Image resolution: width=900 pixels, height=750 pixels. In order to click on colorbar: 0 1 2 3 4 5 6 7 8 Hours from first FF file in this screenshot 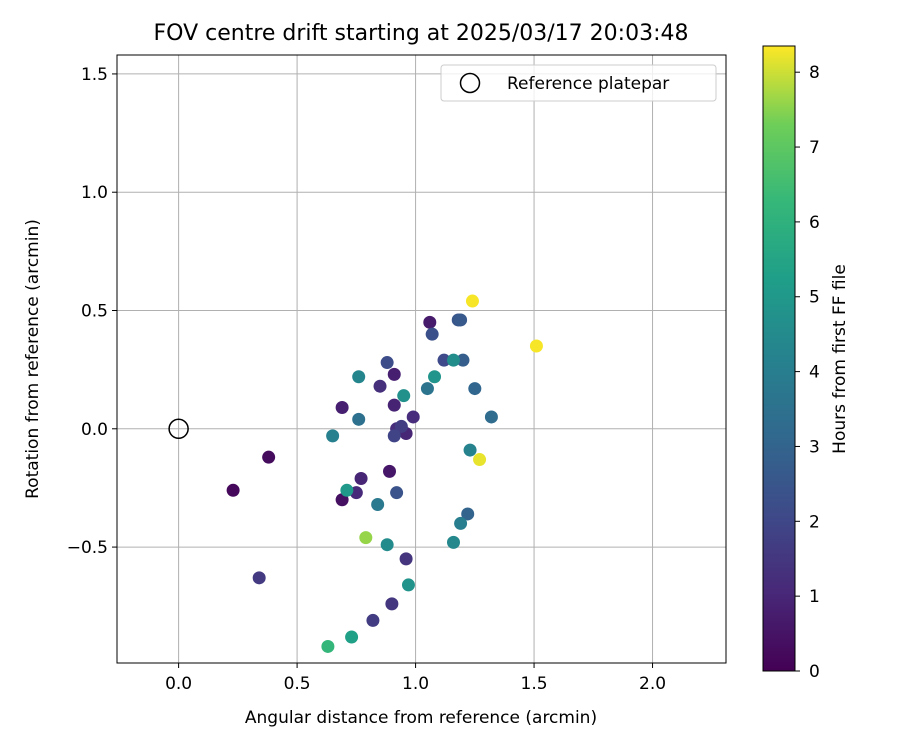, I will do `click(806, 363)`.